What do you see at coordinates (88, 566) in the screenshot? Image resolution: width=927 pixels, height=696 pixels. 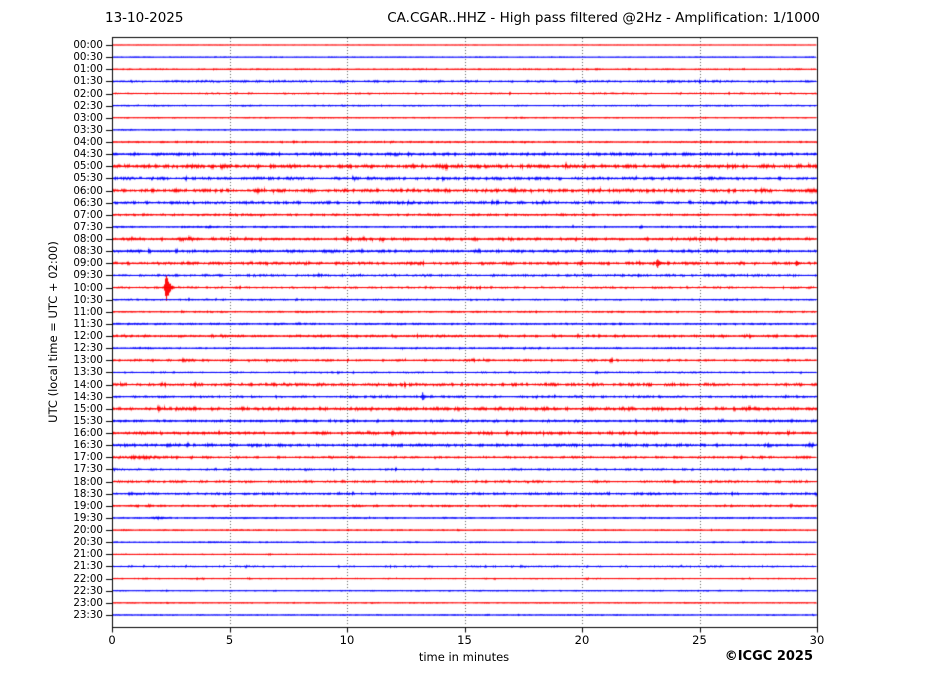 I see `time-label-21:30: 21:30` at bounding box center [88, 566].